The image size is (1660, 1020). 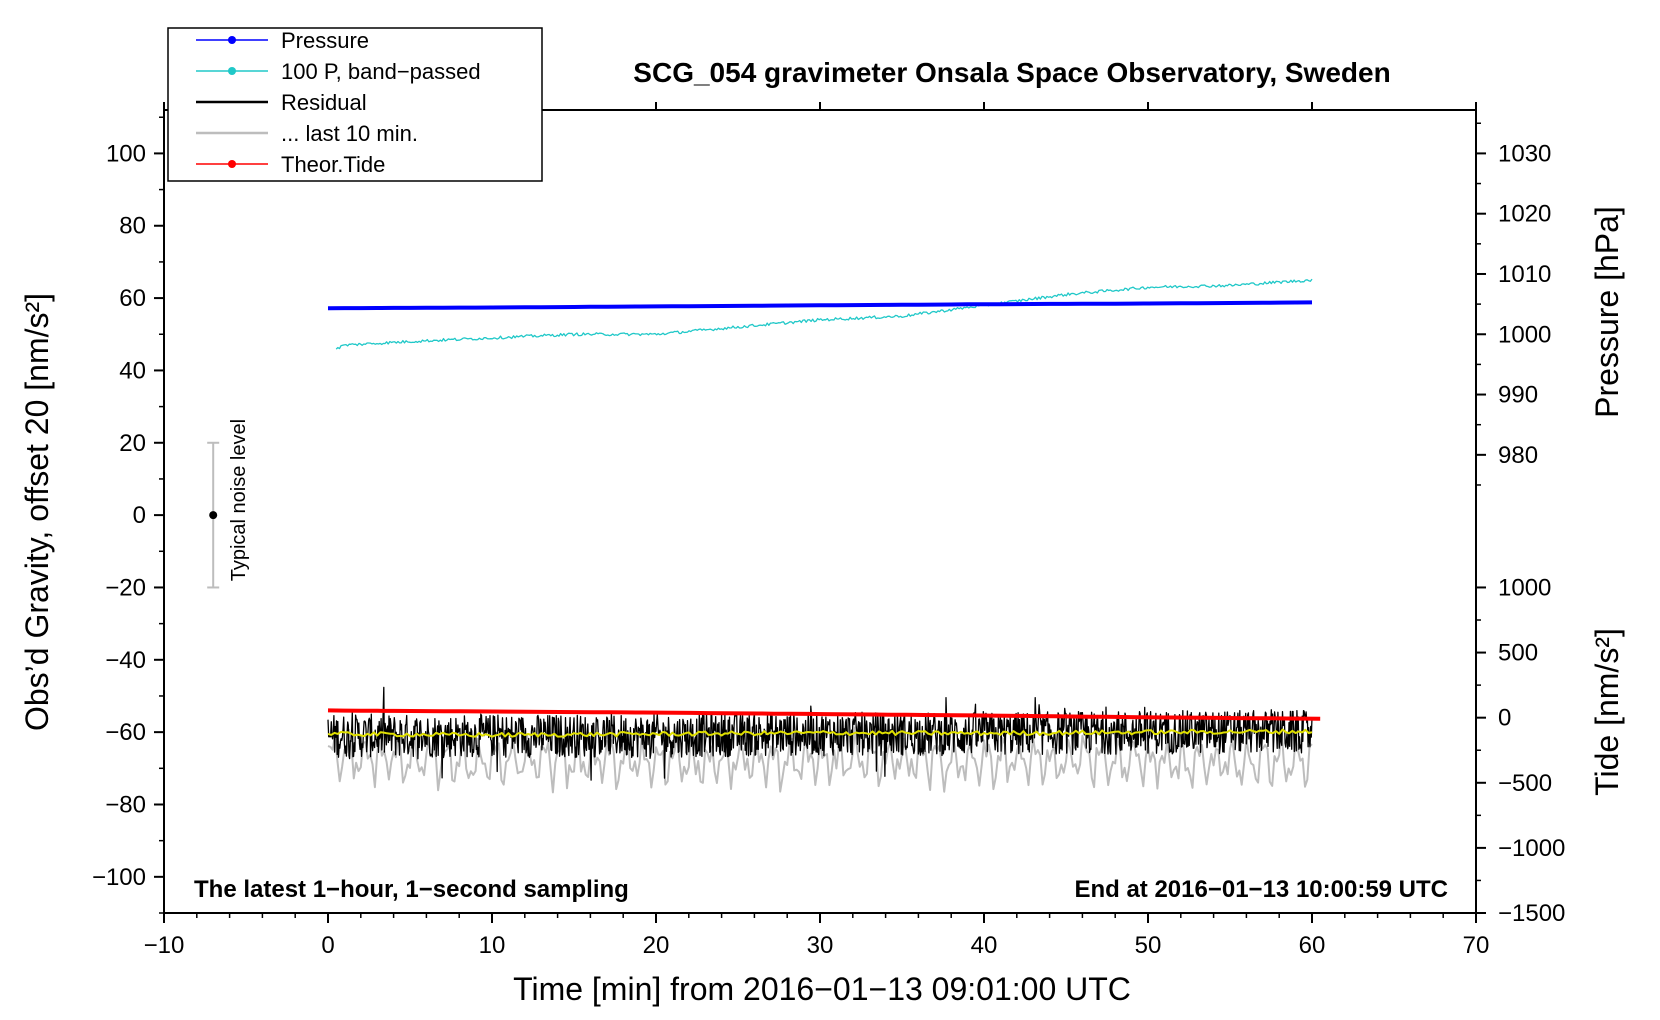 I want to click on pressure-tick-label: 990, so click(x=1518, y=395).